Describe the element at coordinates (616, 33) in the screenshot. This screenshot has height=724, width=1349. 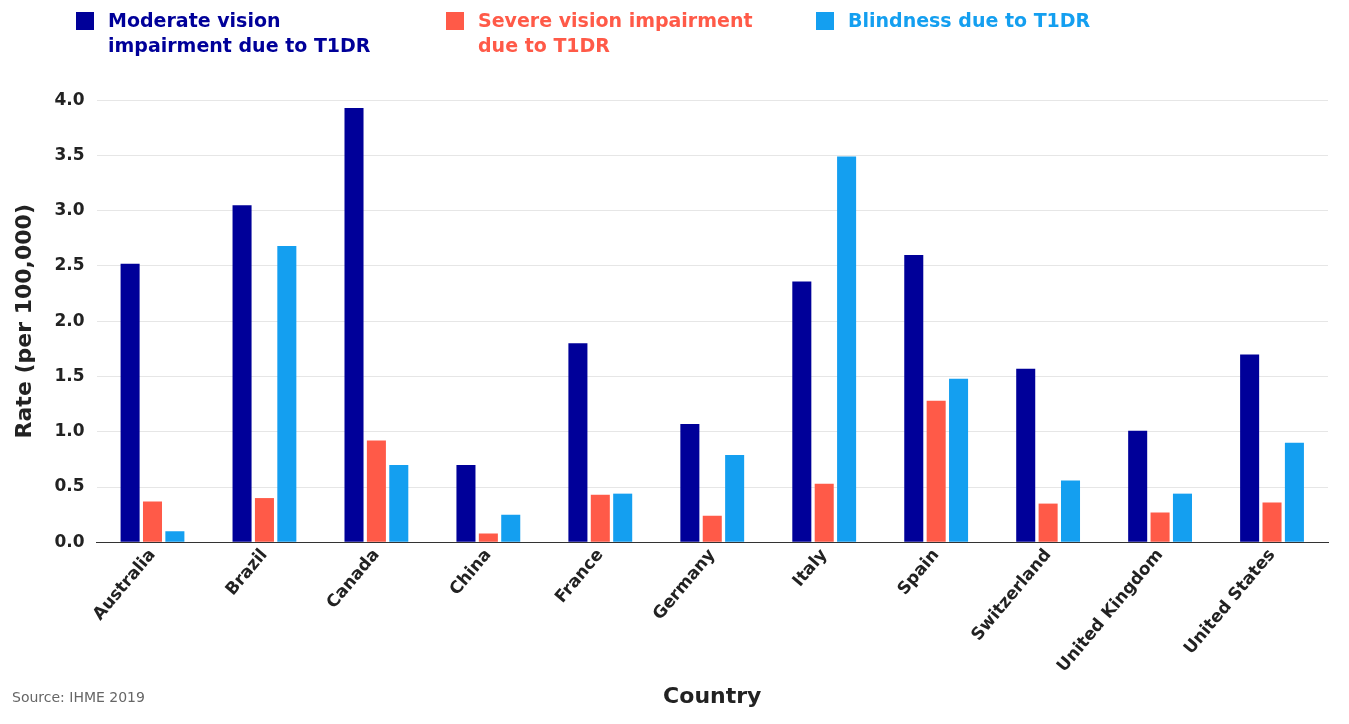
I see `legend-label: Severe vision impairment due to T1DR` at that location.